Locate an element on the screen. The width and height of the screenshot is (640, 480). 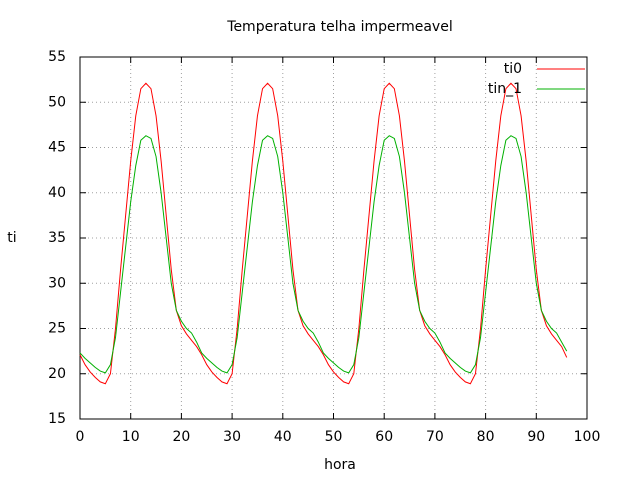
x-tick-label: 80 is located at coordinates (486, 437).